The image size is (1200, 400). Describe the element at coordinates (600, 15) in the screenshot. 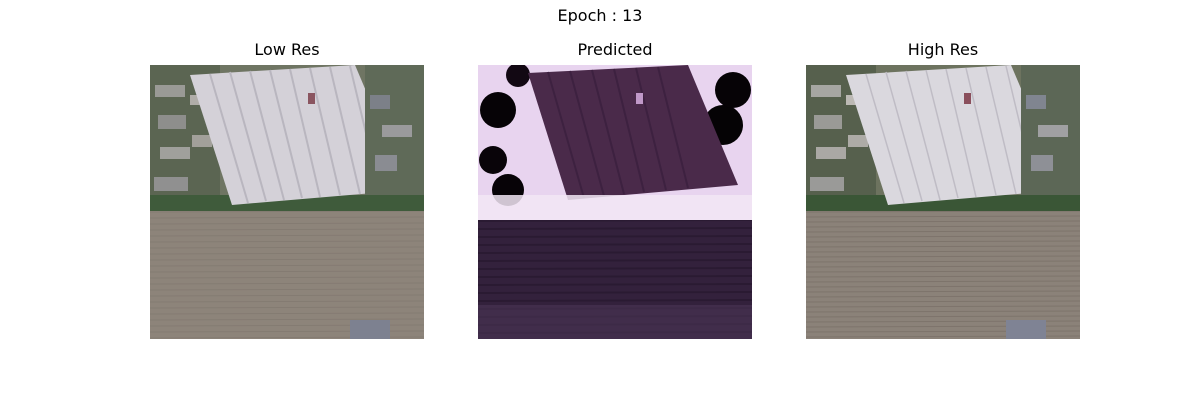

I see `figure-title: Epoch : 13` at that location.